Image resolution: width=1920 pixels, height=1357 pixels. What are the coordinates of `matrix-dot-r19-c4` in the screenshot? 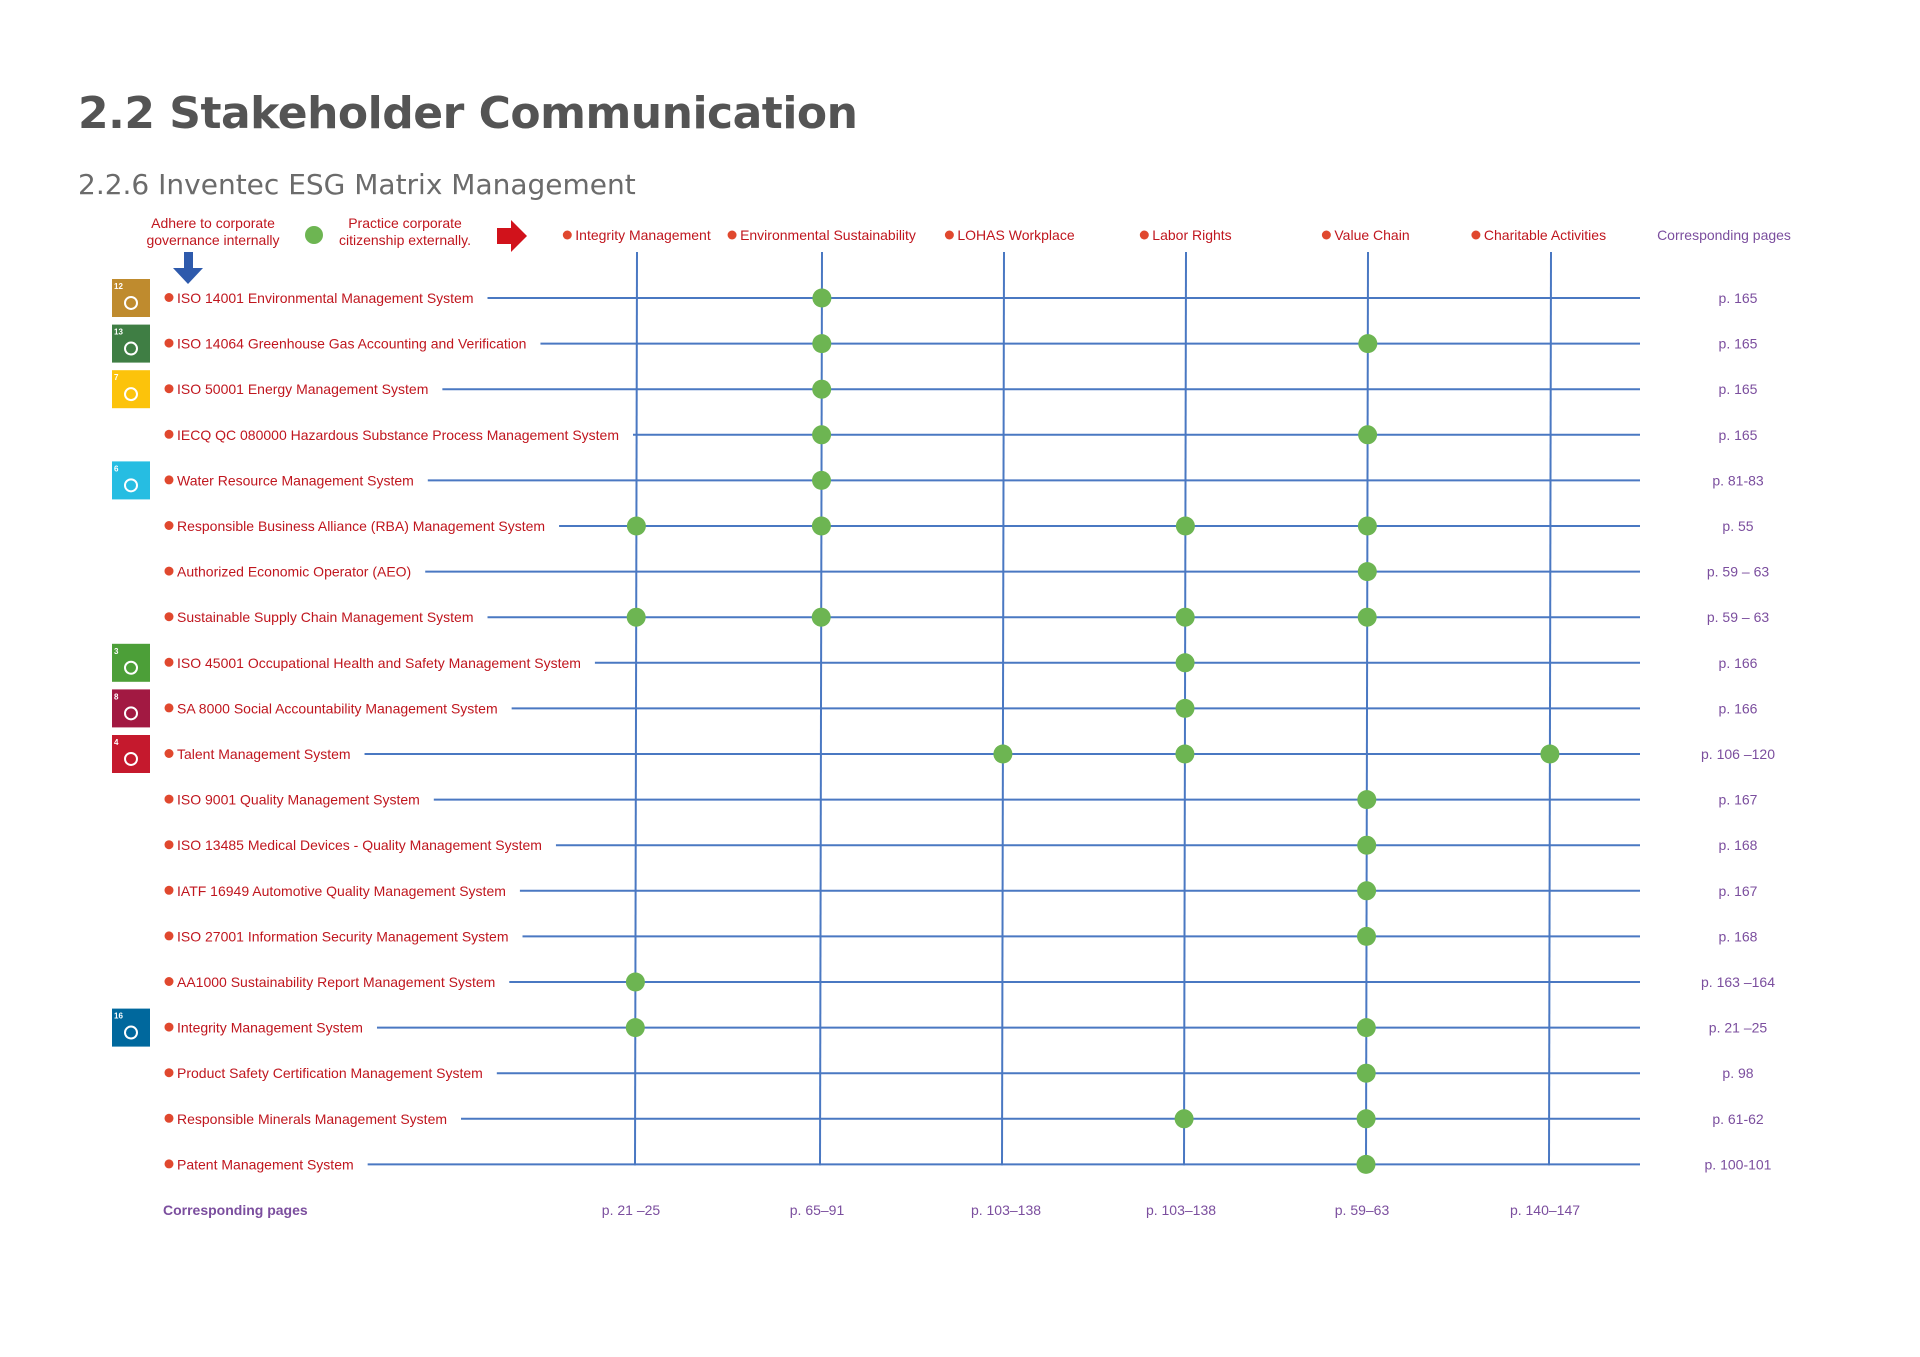 It's located at (1366, 1164).